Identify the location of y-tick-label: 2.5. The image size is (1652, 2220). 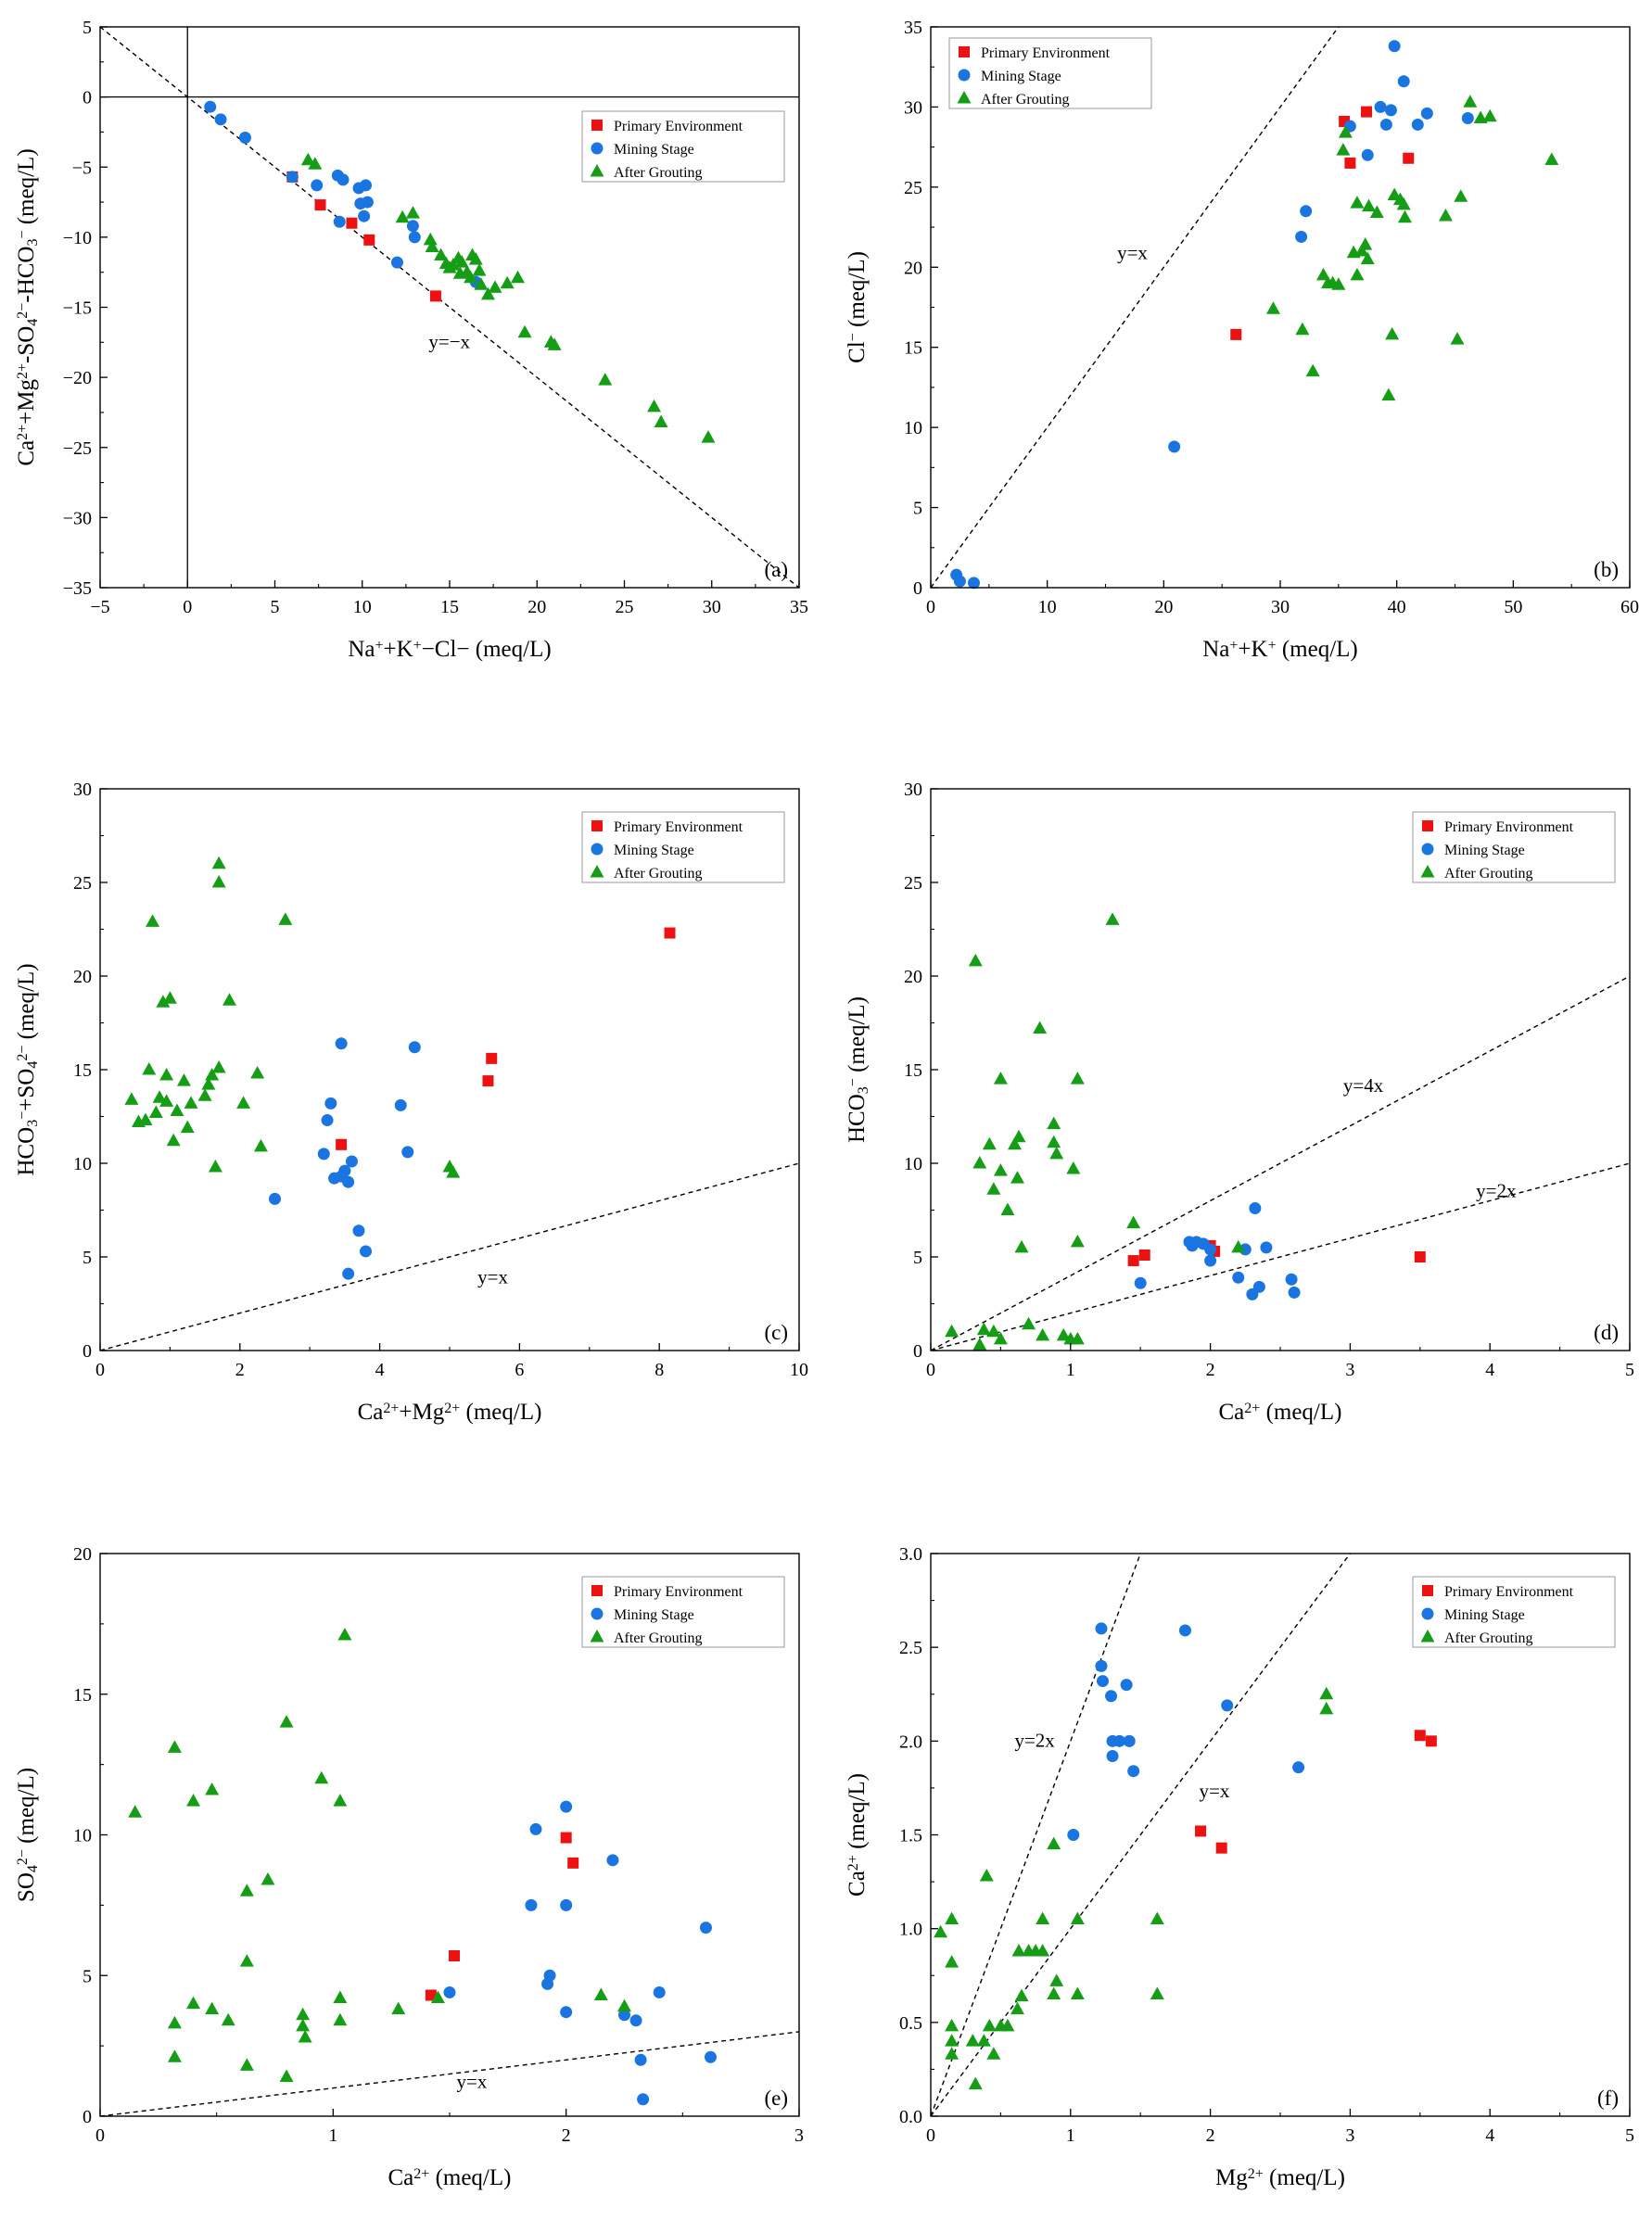
(910, 1648).